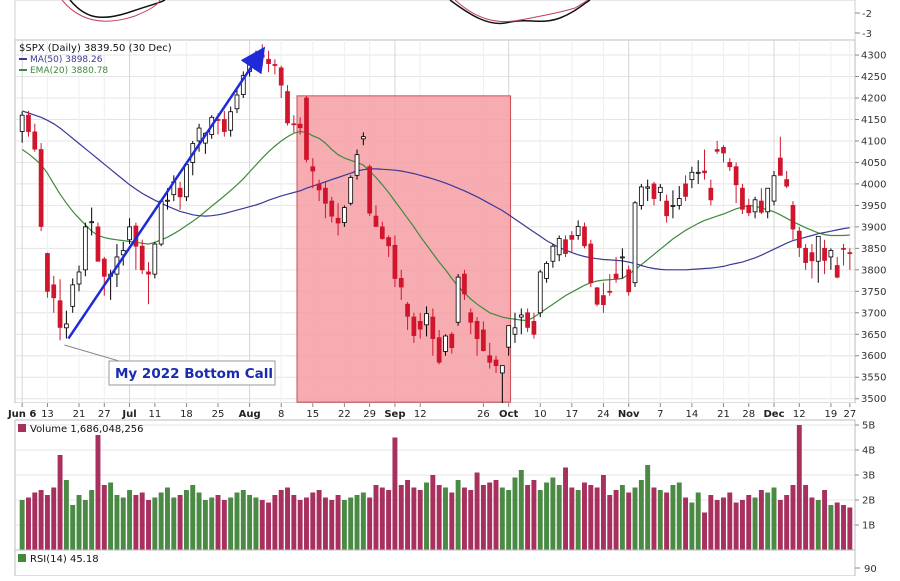  Describe the element at coordinates (192, 373) in the screenshot. I see `callout-box` at that location.